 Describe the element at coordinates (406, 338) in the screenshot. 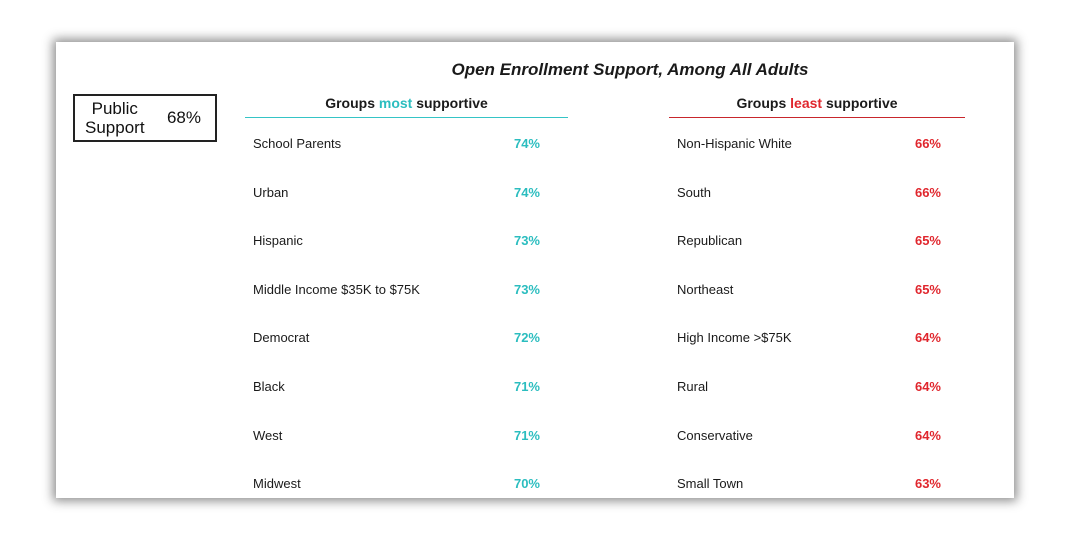

I see `most-row: Democrat 72%` at that location.